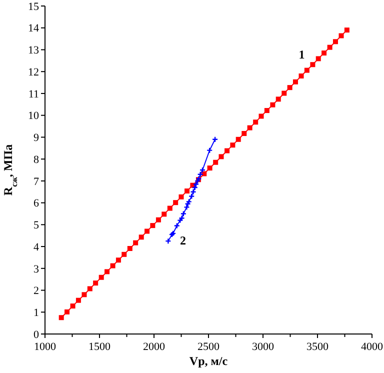  Describe the element at coordinates (37, 269) in the screenshot. I see `y-tick-label: 3` at that location.